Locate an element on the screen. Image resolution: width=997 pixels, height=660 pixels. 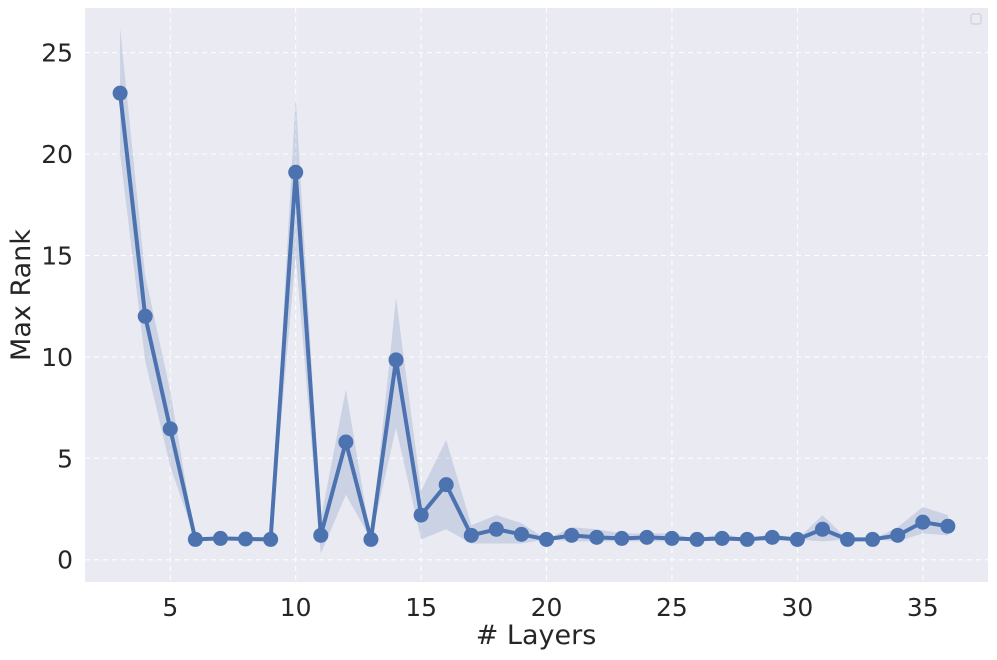
y-tick-label: 25 is located at coordinates (57, 53).